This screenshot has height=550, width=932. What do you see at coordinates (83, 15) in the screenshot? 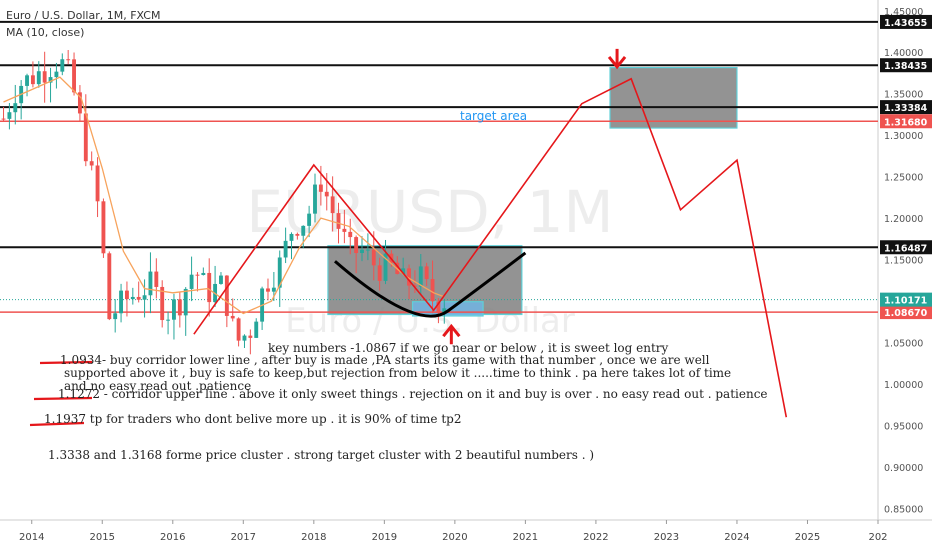
I see `symbol-title: Euro / U.S. Dollar, 1M, FXCM` at bounding box center [83, 15].